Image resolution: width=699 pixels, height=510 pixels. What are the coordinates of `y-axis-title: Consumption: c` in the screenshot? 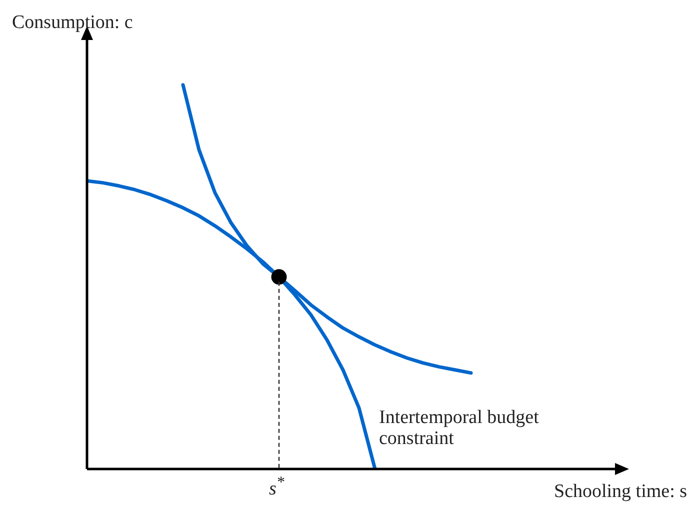 It's located at (72, 22).